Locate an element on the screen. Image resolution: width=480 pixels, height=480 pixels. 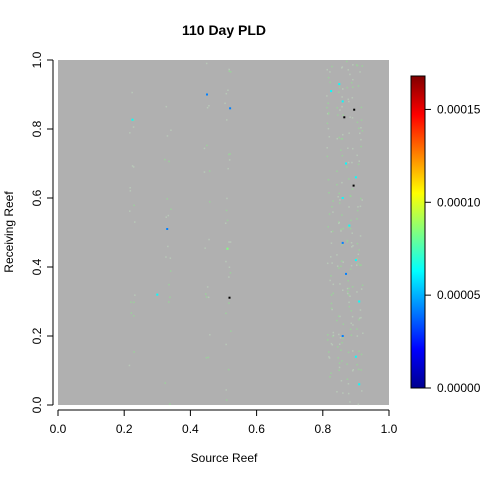
x-tick-label: 0.6 is located at coordinates (256, 429).